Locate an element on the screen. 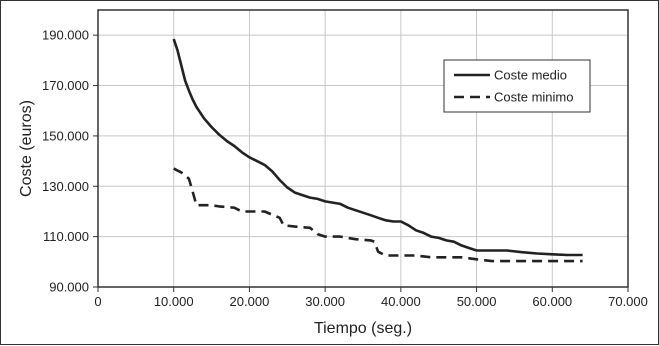  y-tick-label: 190.000 is located at coordinates (65, 35).